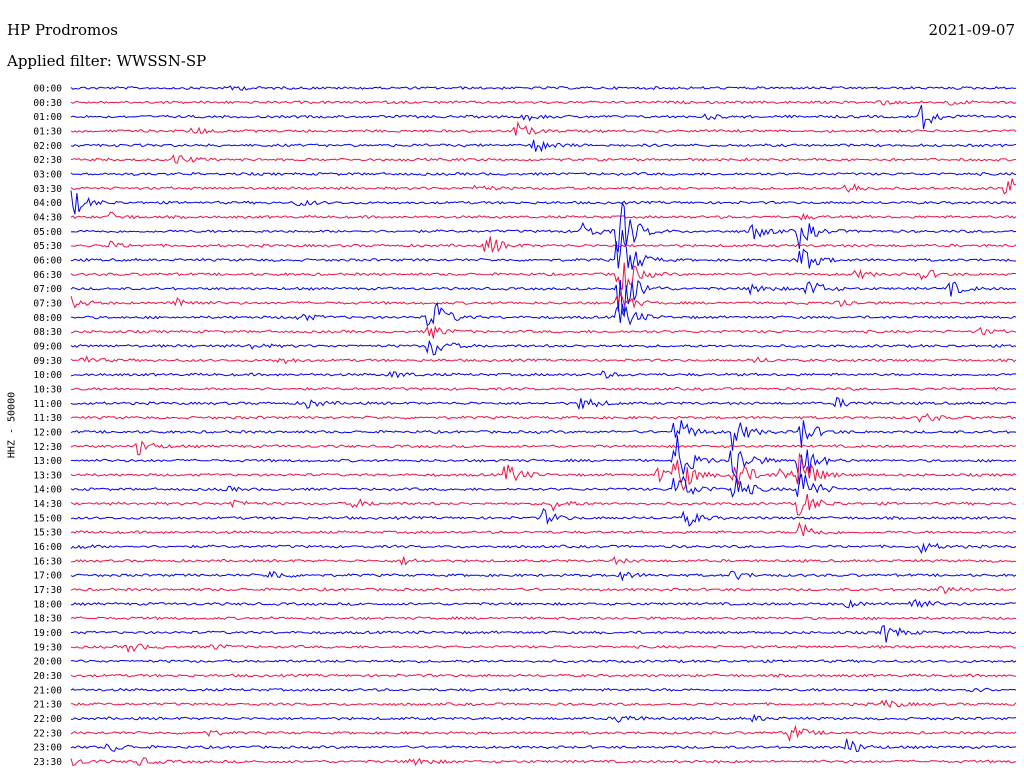  What do you see at coordinates (47, 590) in the screenshot?
I see `time-tick-label: 17:30` at bounding box center [47, 590].